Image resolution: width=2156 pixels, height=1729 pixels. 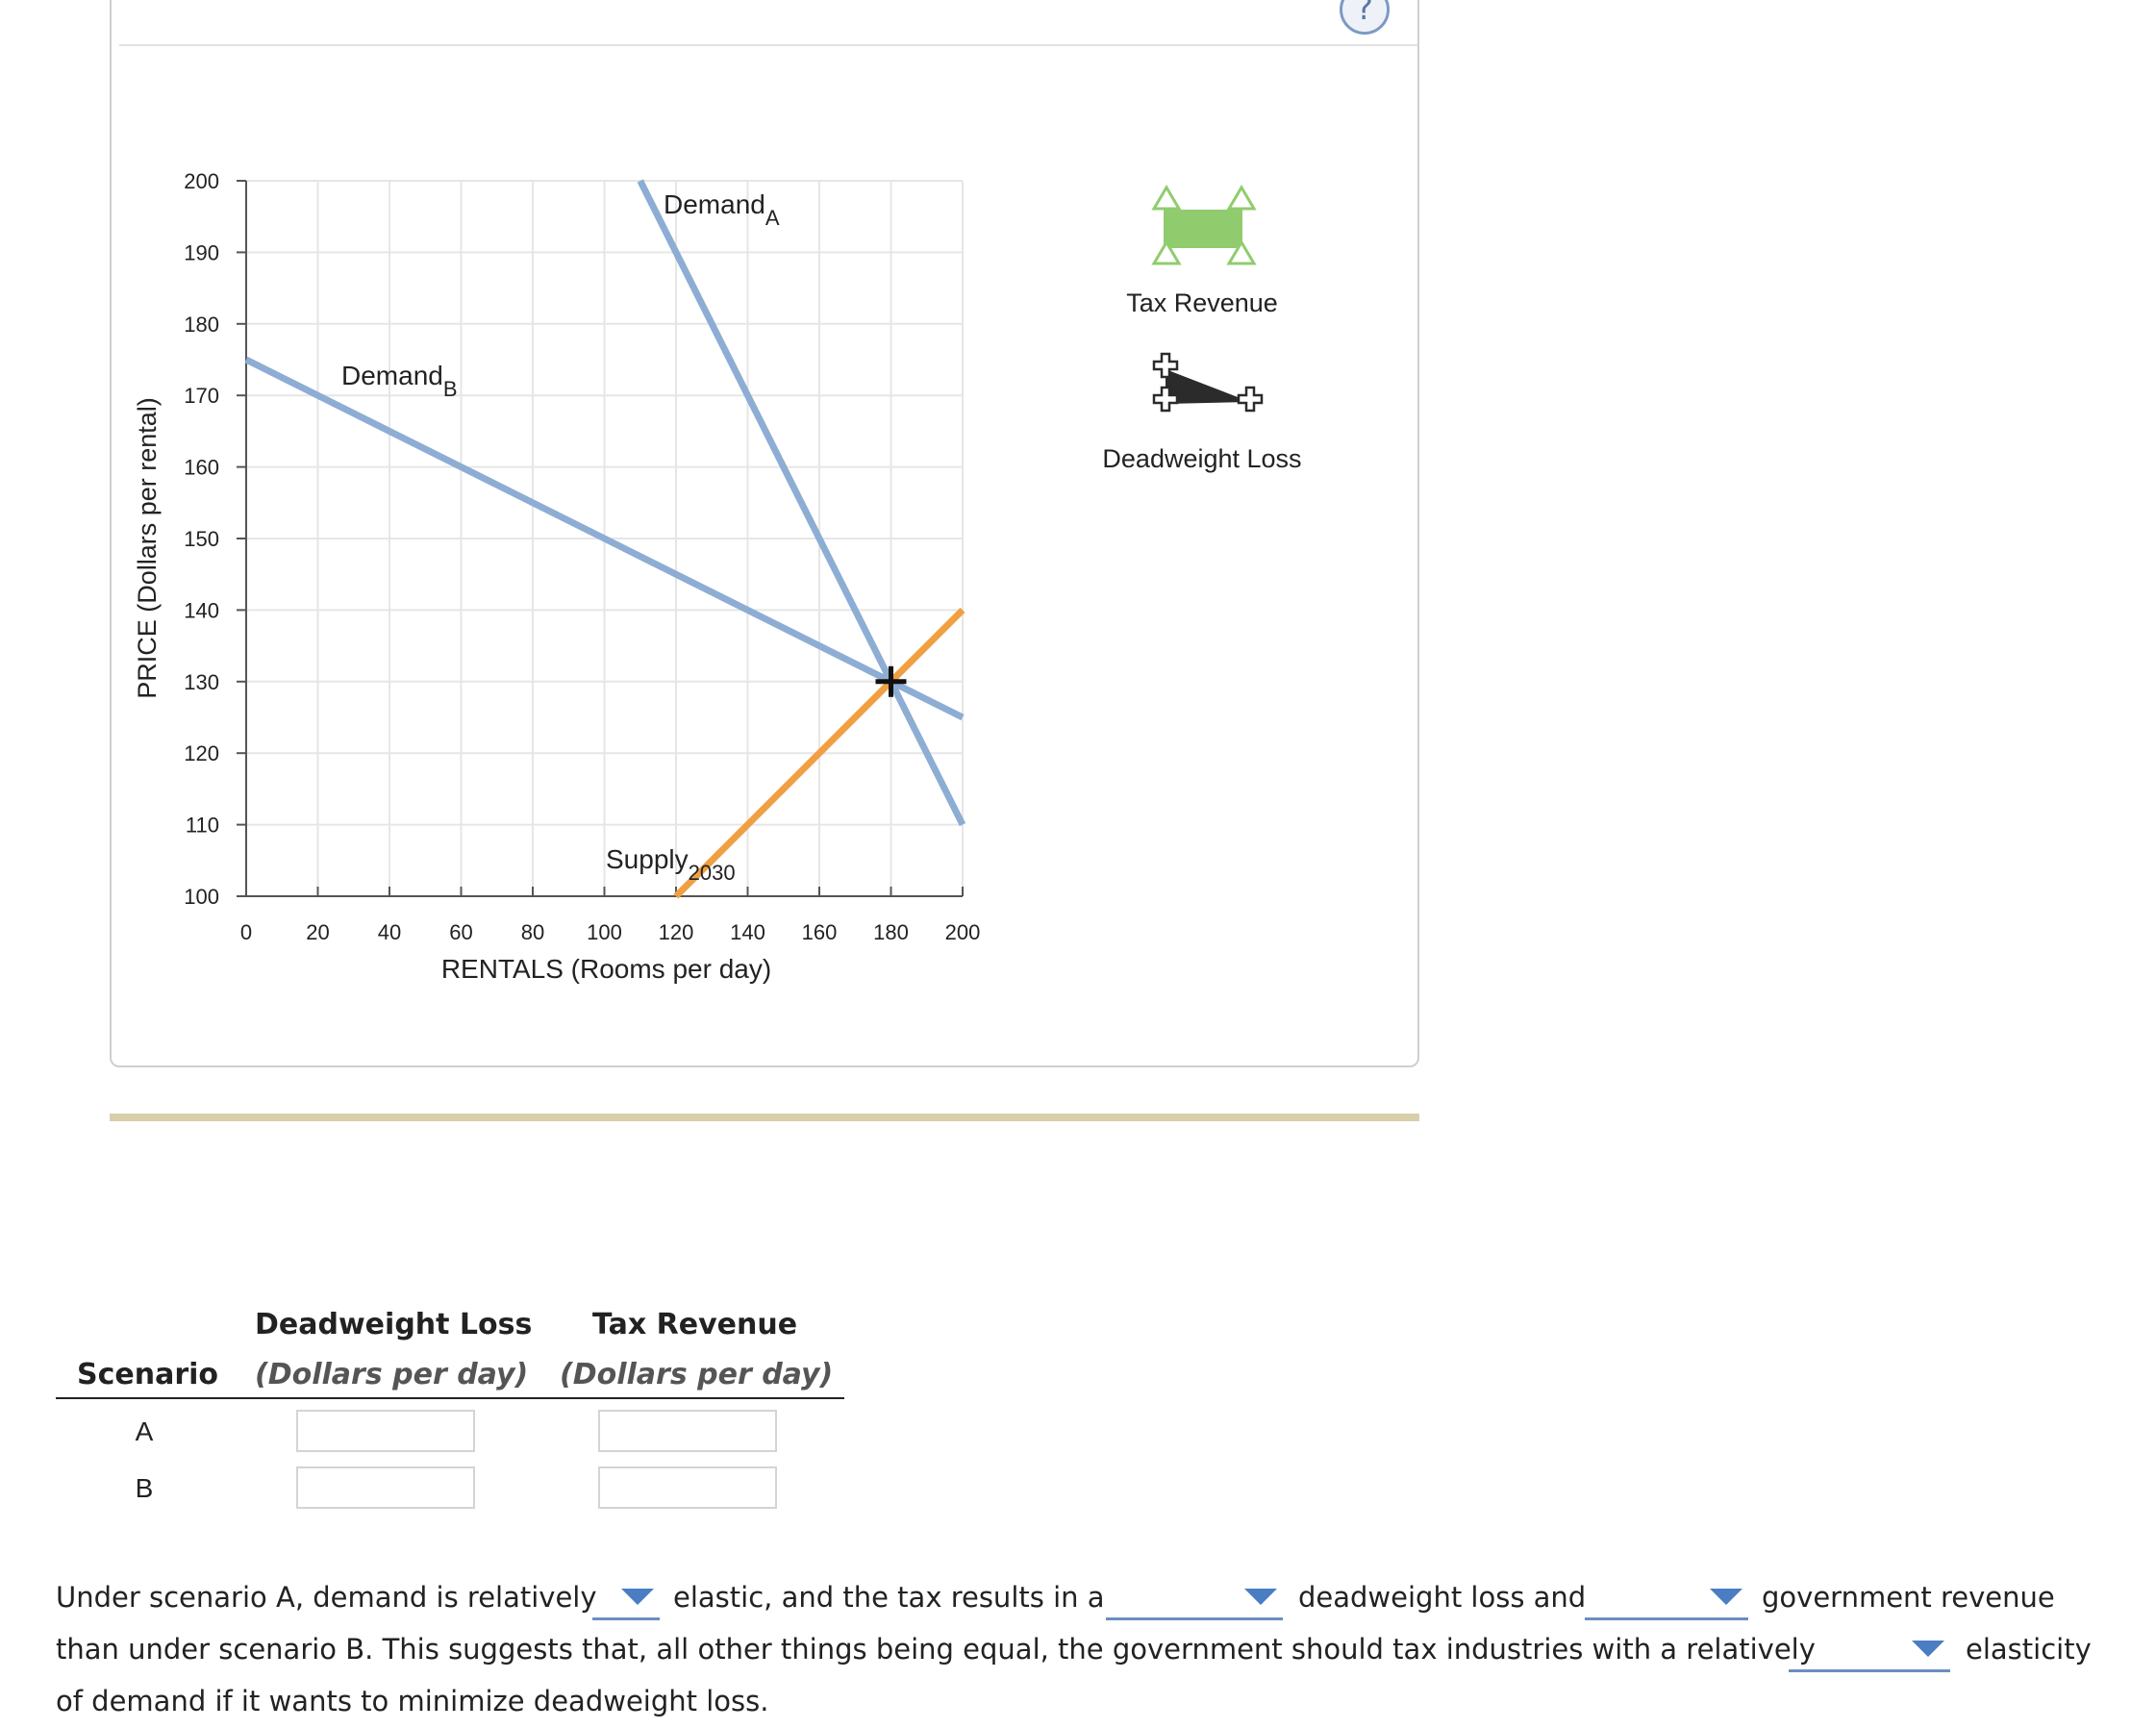 I want to click on y-tick-label: 140, so click(x=201, y=610).